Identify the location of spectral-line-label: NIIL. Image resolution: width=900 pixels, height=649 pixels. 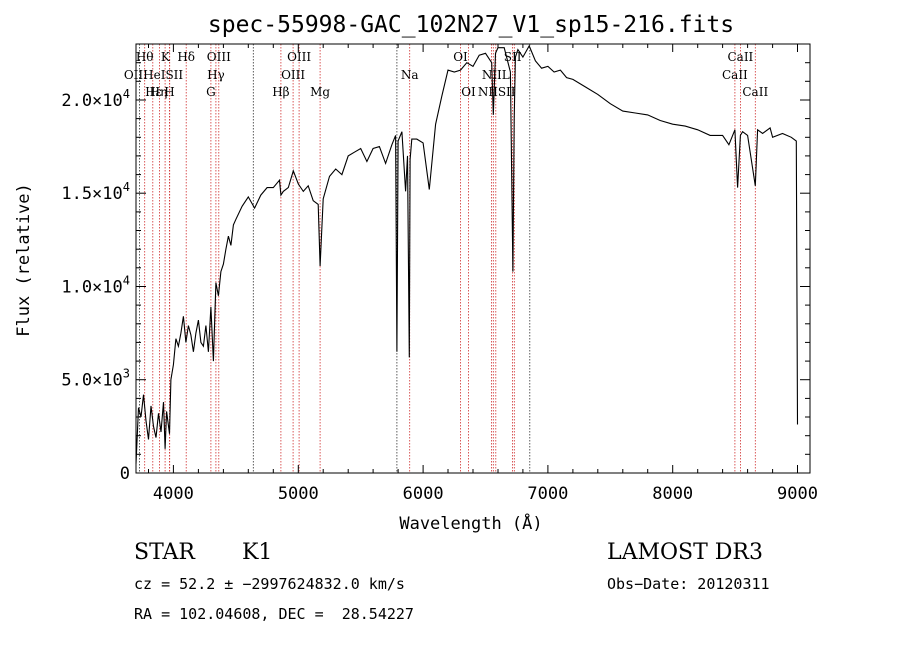
(496, 75).